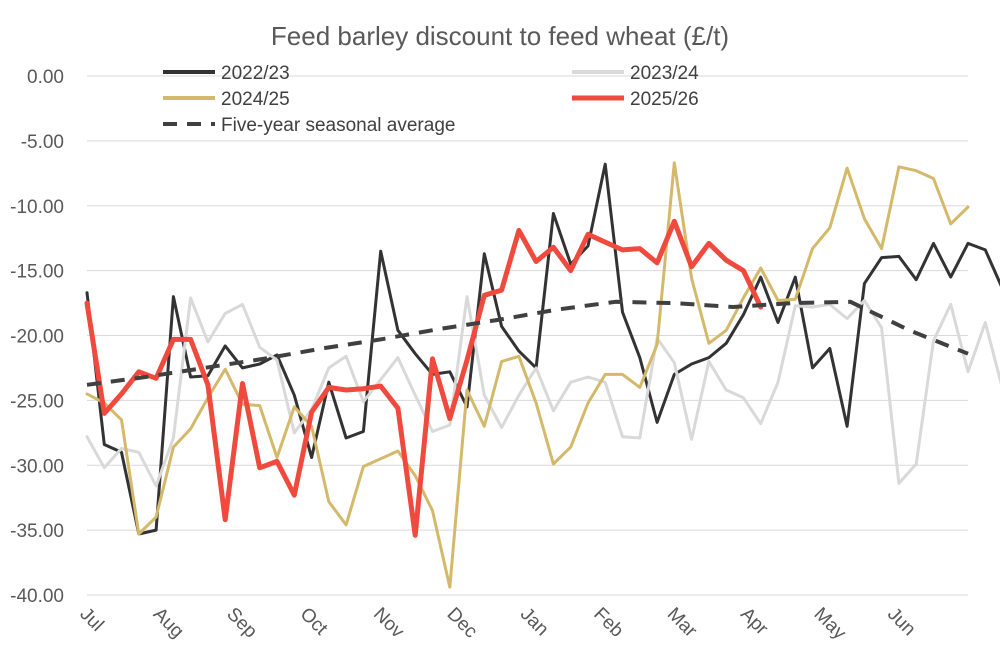 The image size is (1000, 666). I want to click on y-tick-label: 0.00, so click(45, 77).